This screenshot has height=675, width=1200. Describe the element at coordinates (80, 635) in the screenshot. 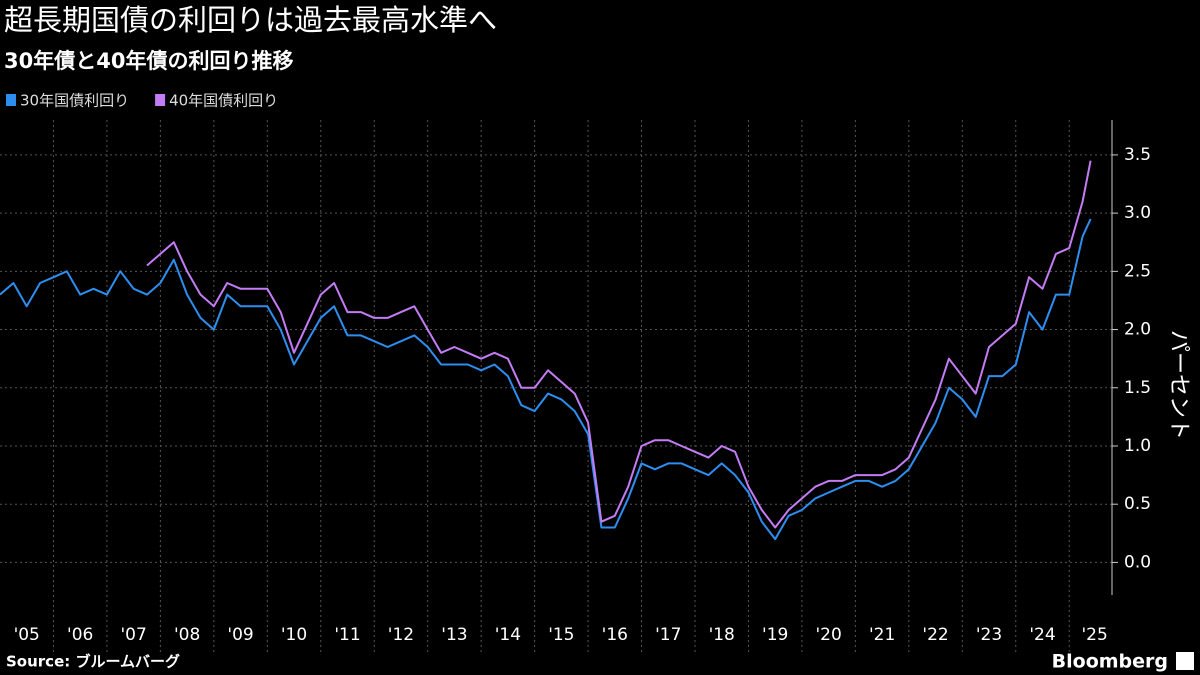

I see `x-tick-label: '06` at that location.